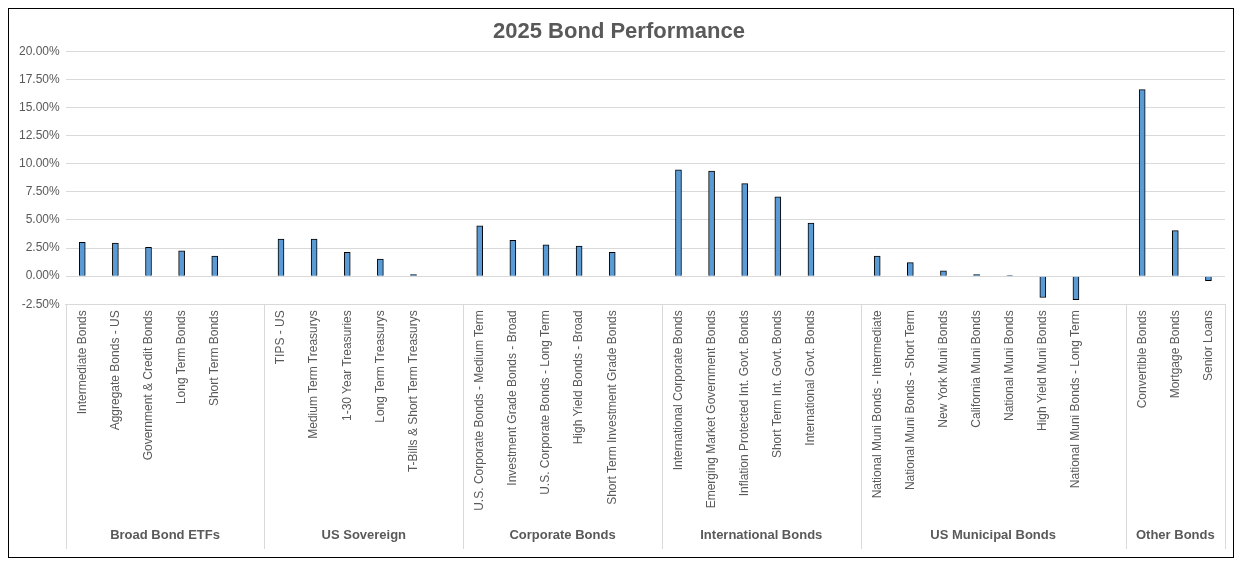  Describe the element at coordinates (1009, 365) in the screenshot. I see `x-tick-label: National Muni Bonds` at that location.